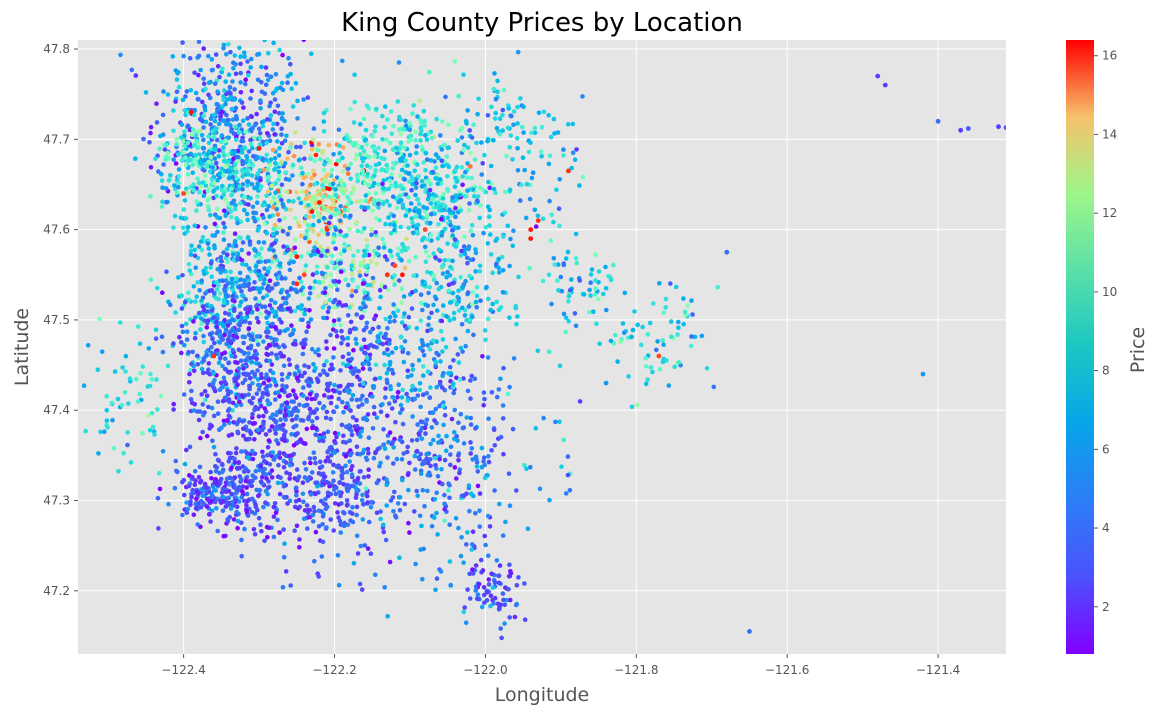 Image resolution: width=1158 pixels, height=715 pixels. I want to click on data-point-2057, so click(206, 268).